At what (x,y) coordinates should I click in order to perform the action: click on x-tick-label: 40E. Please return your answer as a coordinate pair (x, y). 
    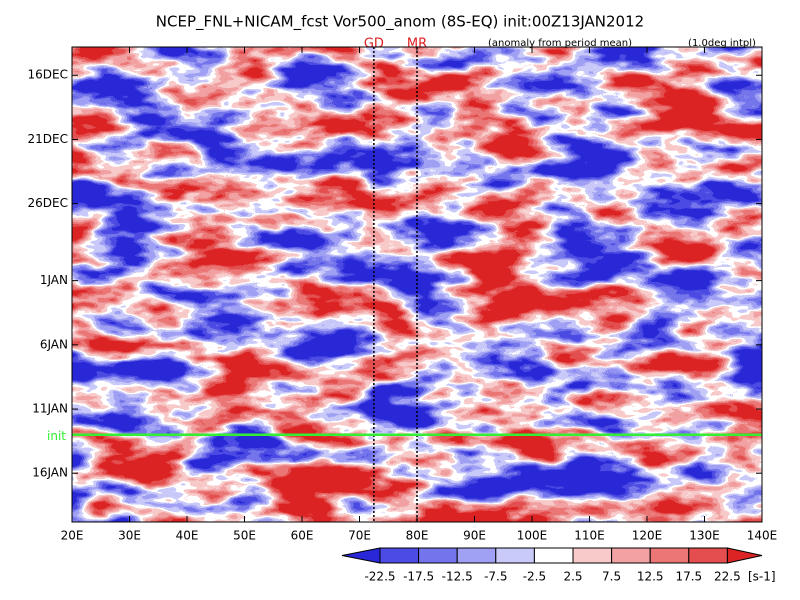
    Looking at the image, I should click on (187, 536).